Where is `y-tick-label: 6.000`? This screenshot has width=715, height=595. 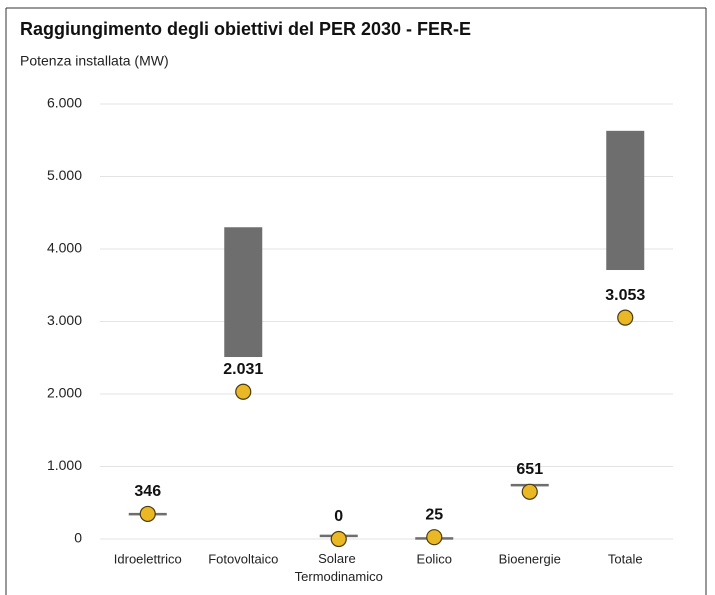
y-tick-label: 6.000 is located at coordinates (64, 103).